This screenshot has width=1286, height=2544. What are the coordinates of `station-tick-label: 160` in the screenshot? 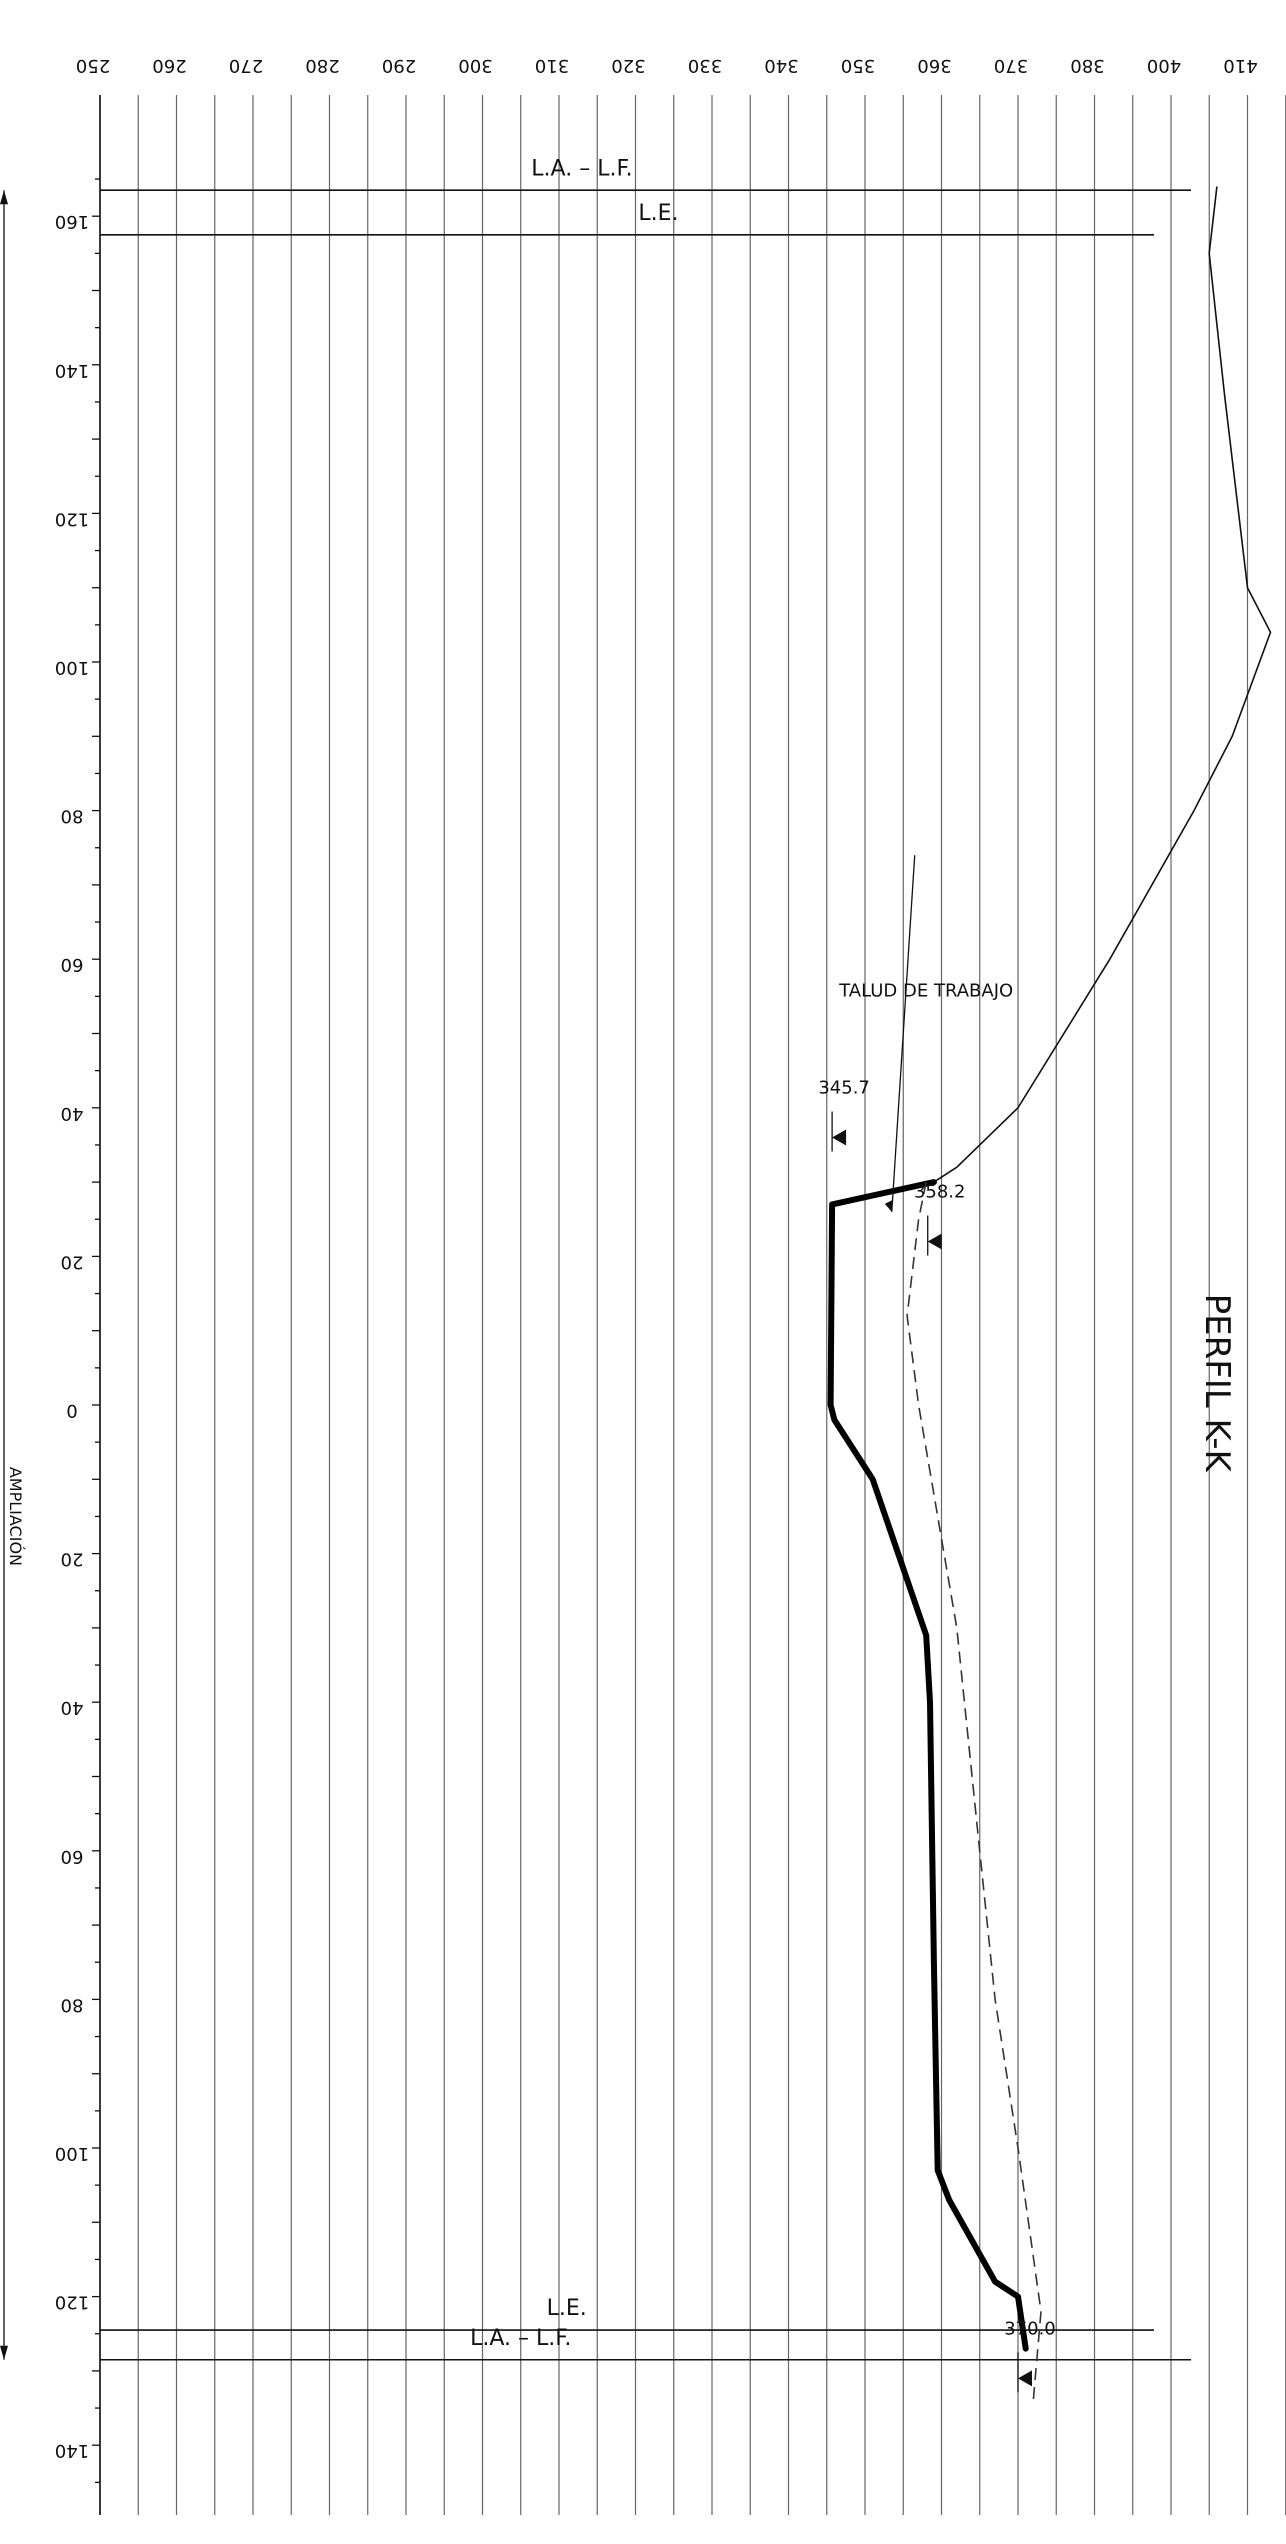 It's located at (72, 221).